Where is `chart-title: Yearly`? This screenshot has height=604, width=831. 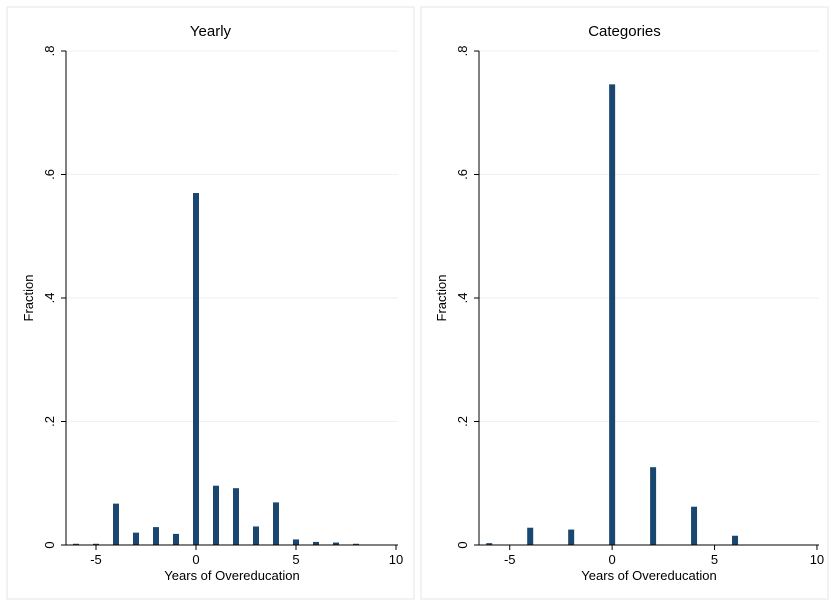 chart-title: Yearly is located at coordinates (211, 31).